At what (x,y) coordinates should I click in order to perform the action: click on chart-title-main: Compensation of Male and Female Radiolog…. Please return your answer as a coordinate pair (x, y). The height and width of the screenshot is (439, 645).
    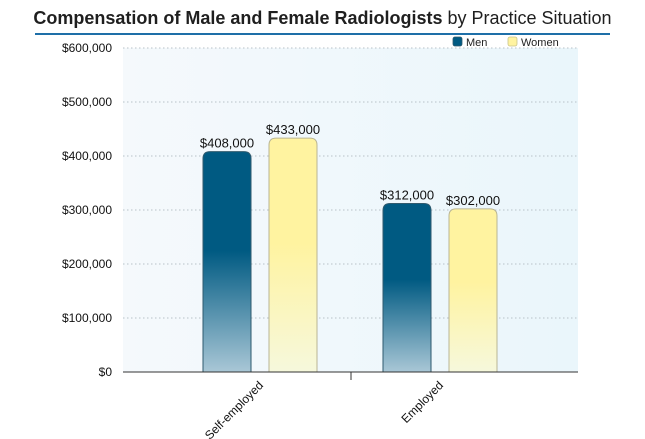
    Looking at the image, I should click on (238, 18).